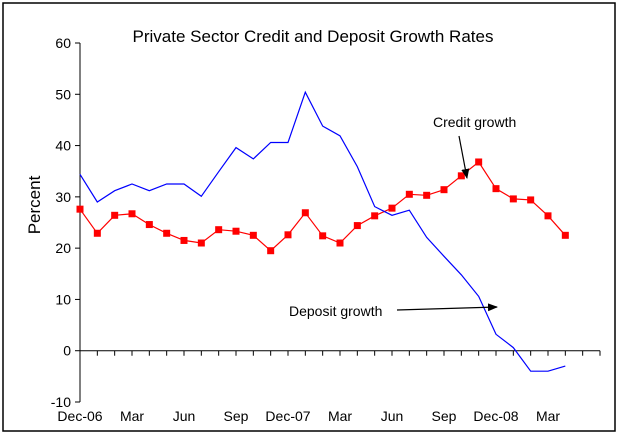 The height and width of the screenshot is (439, 618). What do you see at coordinates (335, 311) in the screenshot?
I see `deposit-growth-annotation: Deposit growth` at bounding box center [335, 311].